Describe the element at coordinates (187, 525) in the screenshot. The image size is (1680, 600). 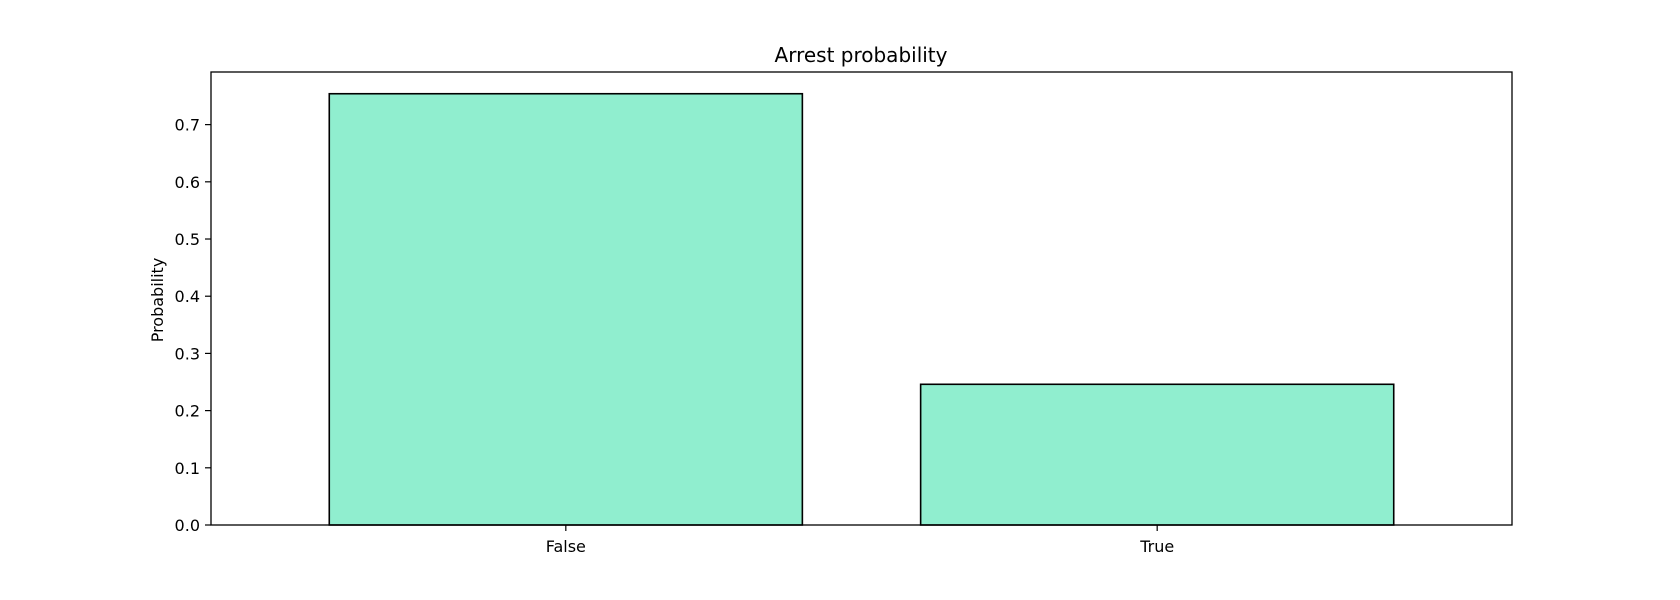
I see `y-tick-label: 0.0` at that location.